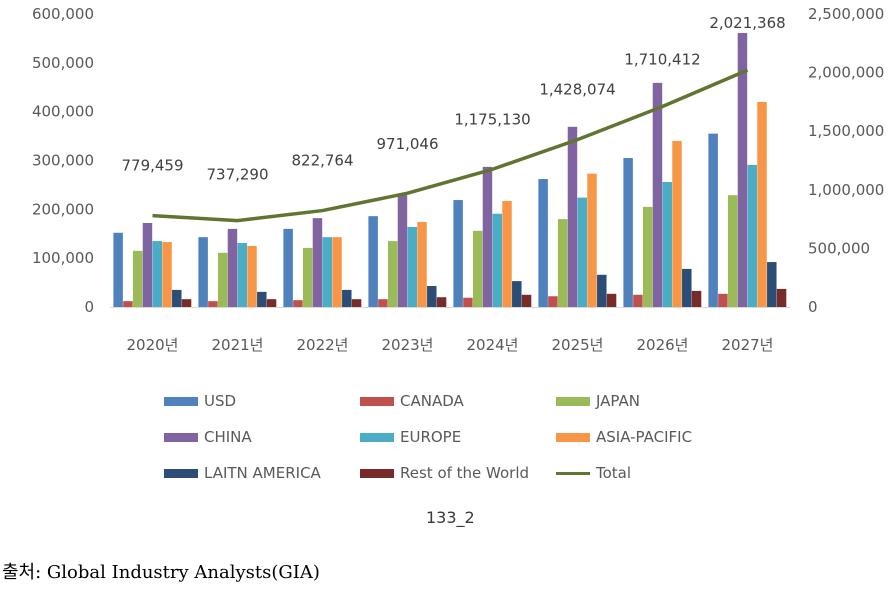  I want to click on x-tick-label: 2025년, so click(578, 345).